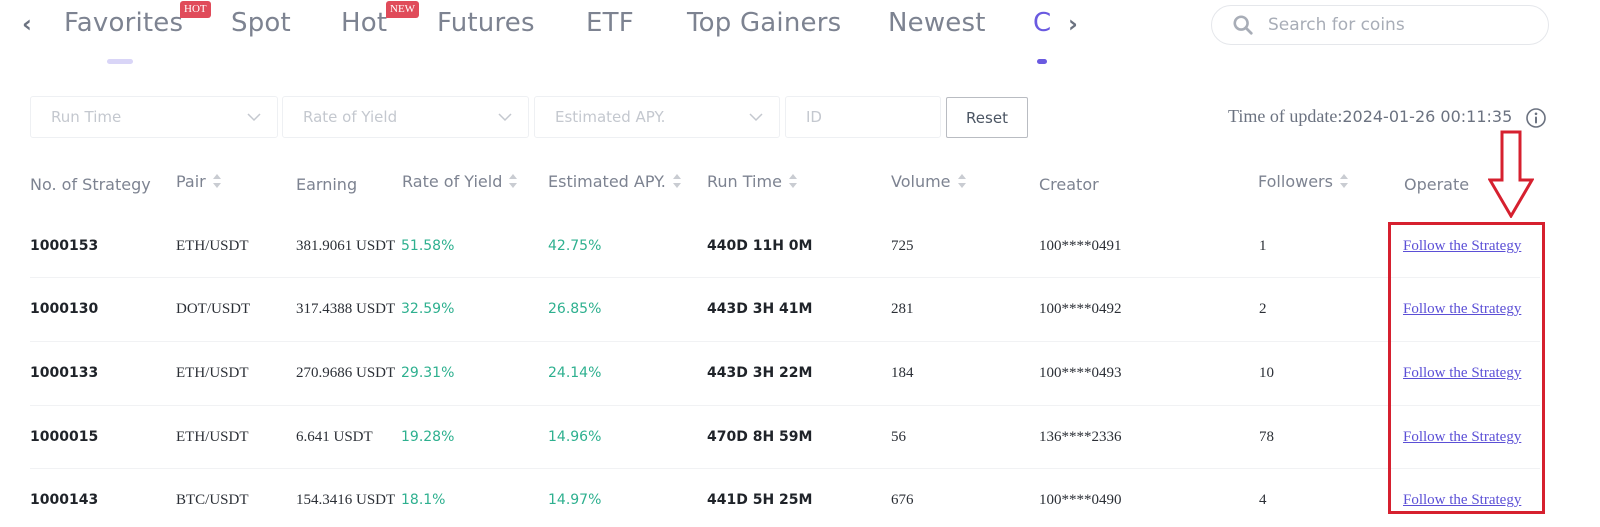 The image size is (1600, 527). Describe the element at coordinates (124, 23) in the screenshot. I see `tab-favorites: Favorites` at that location.